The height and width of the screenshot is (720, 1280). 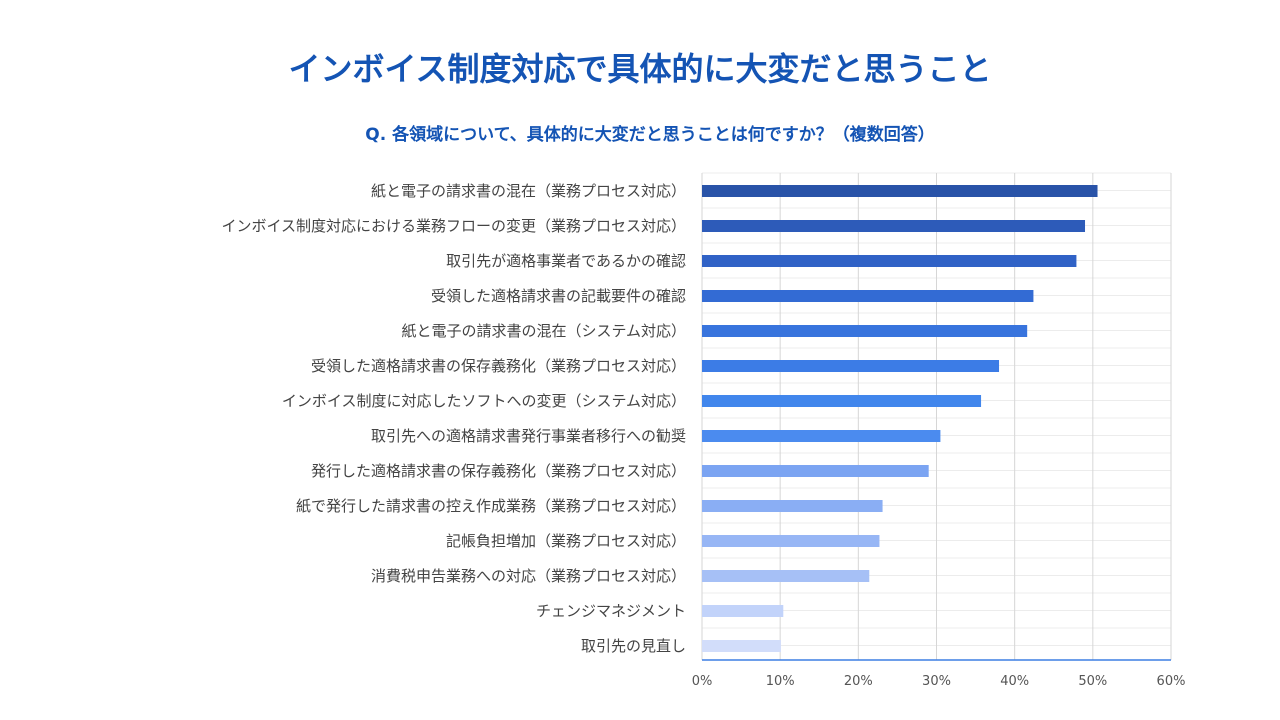 I want to click on chart-title: インボイス制度対応で具体的に大変だと思うこと, so click(x=640, y=69).